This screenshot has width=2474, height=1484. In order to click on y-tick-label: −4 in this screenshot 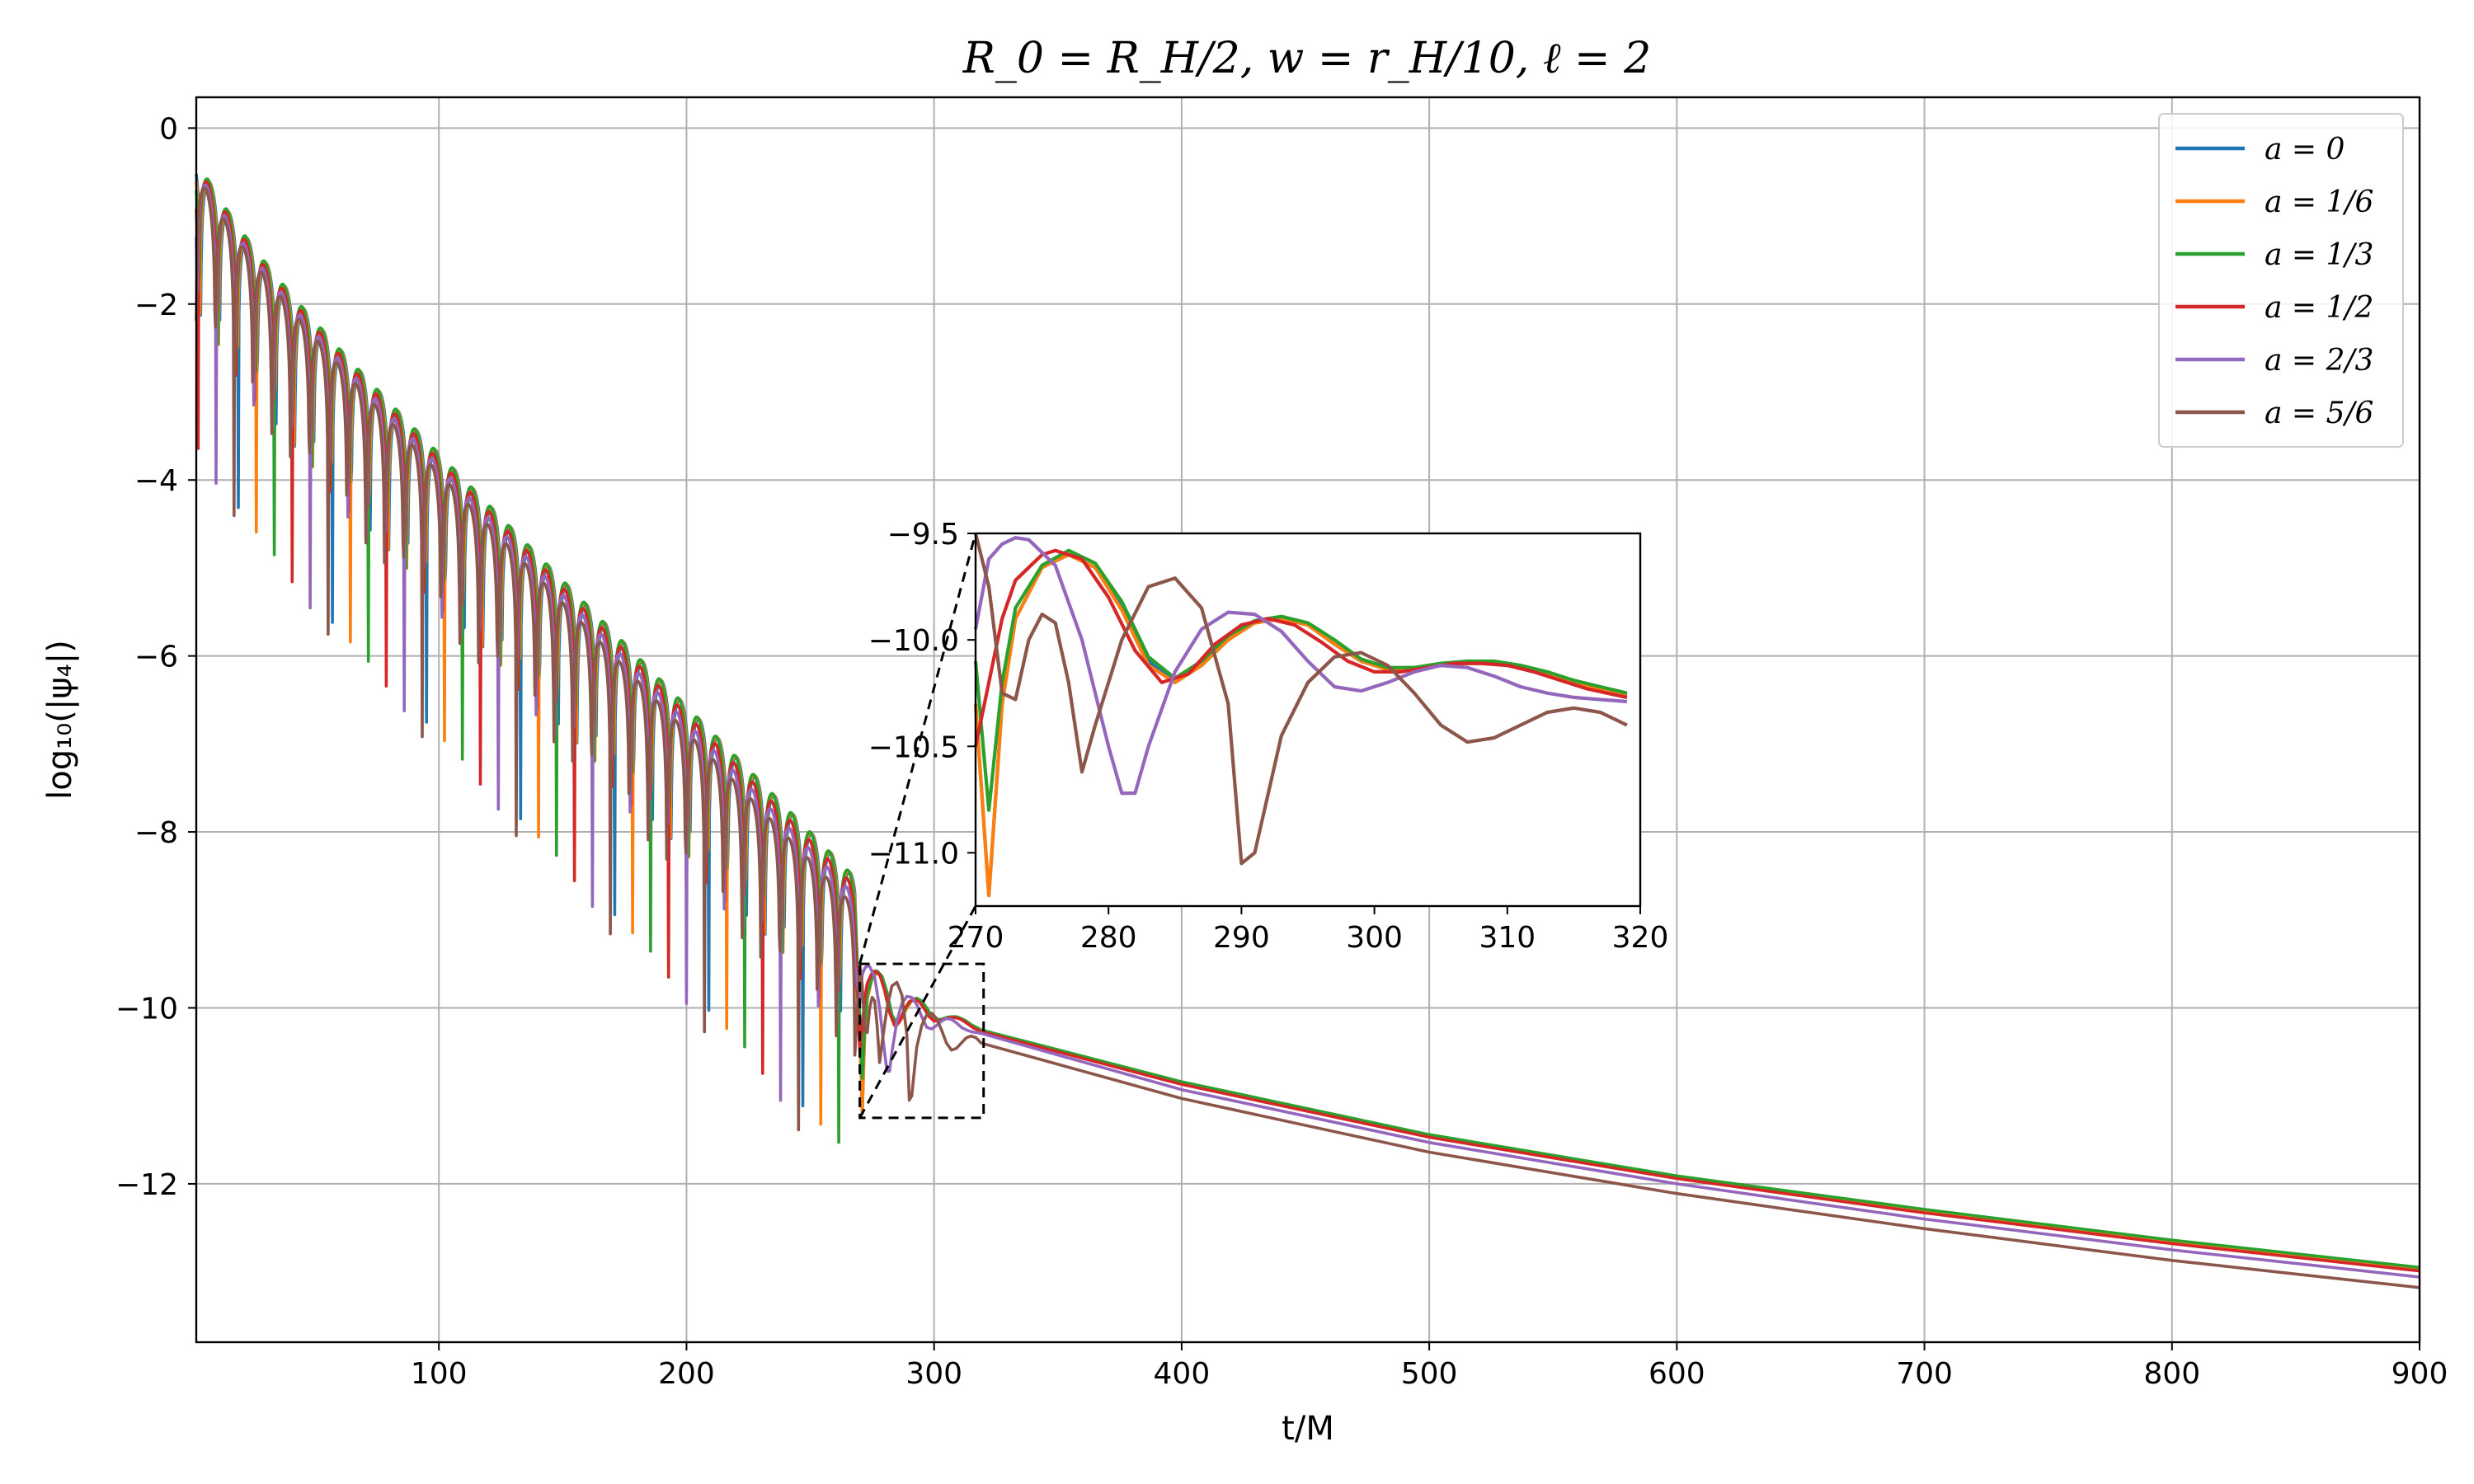, I will do `click(156, 481)`.